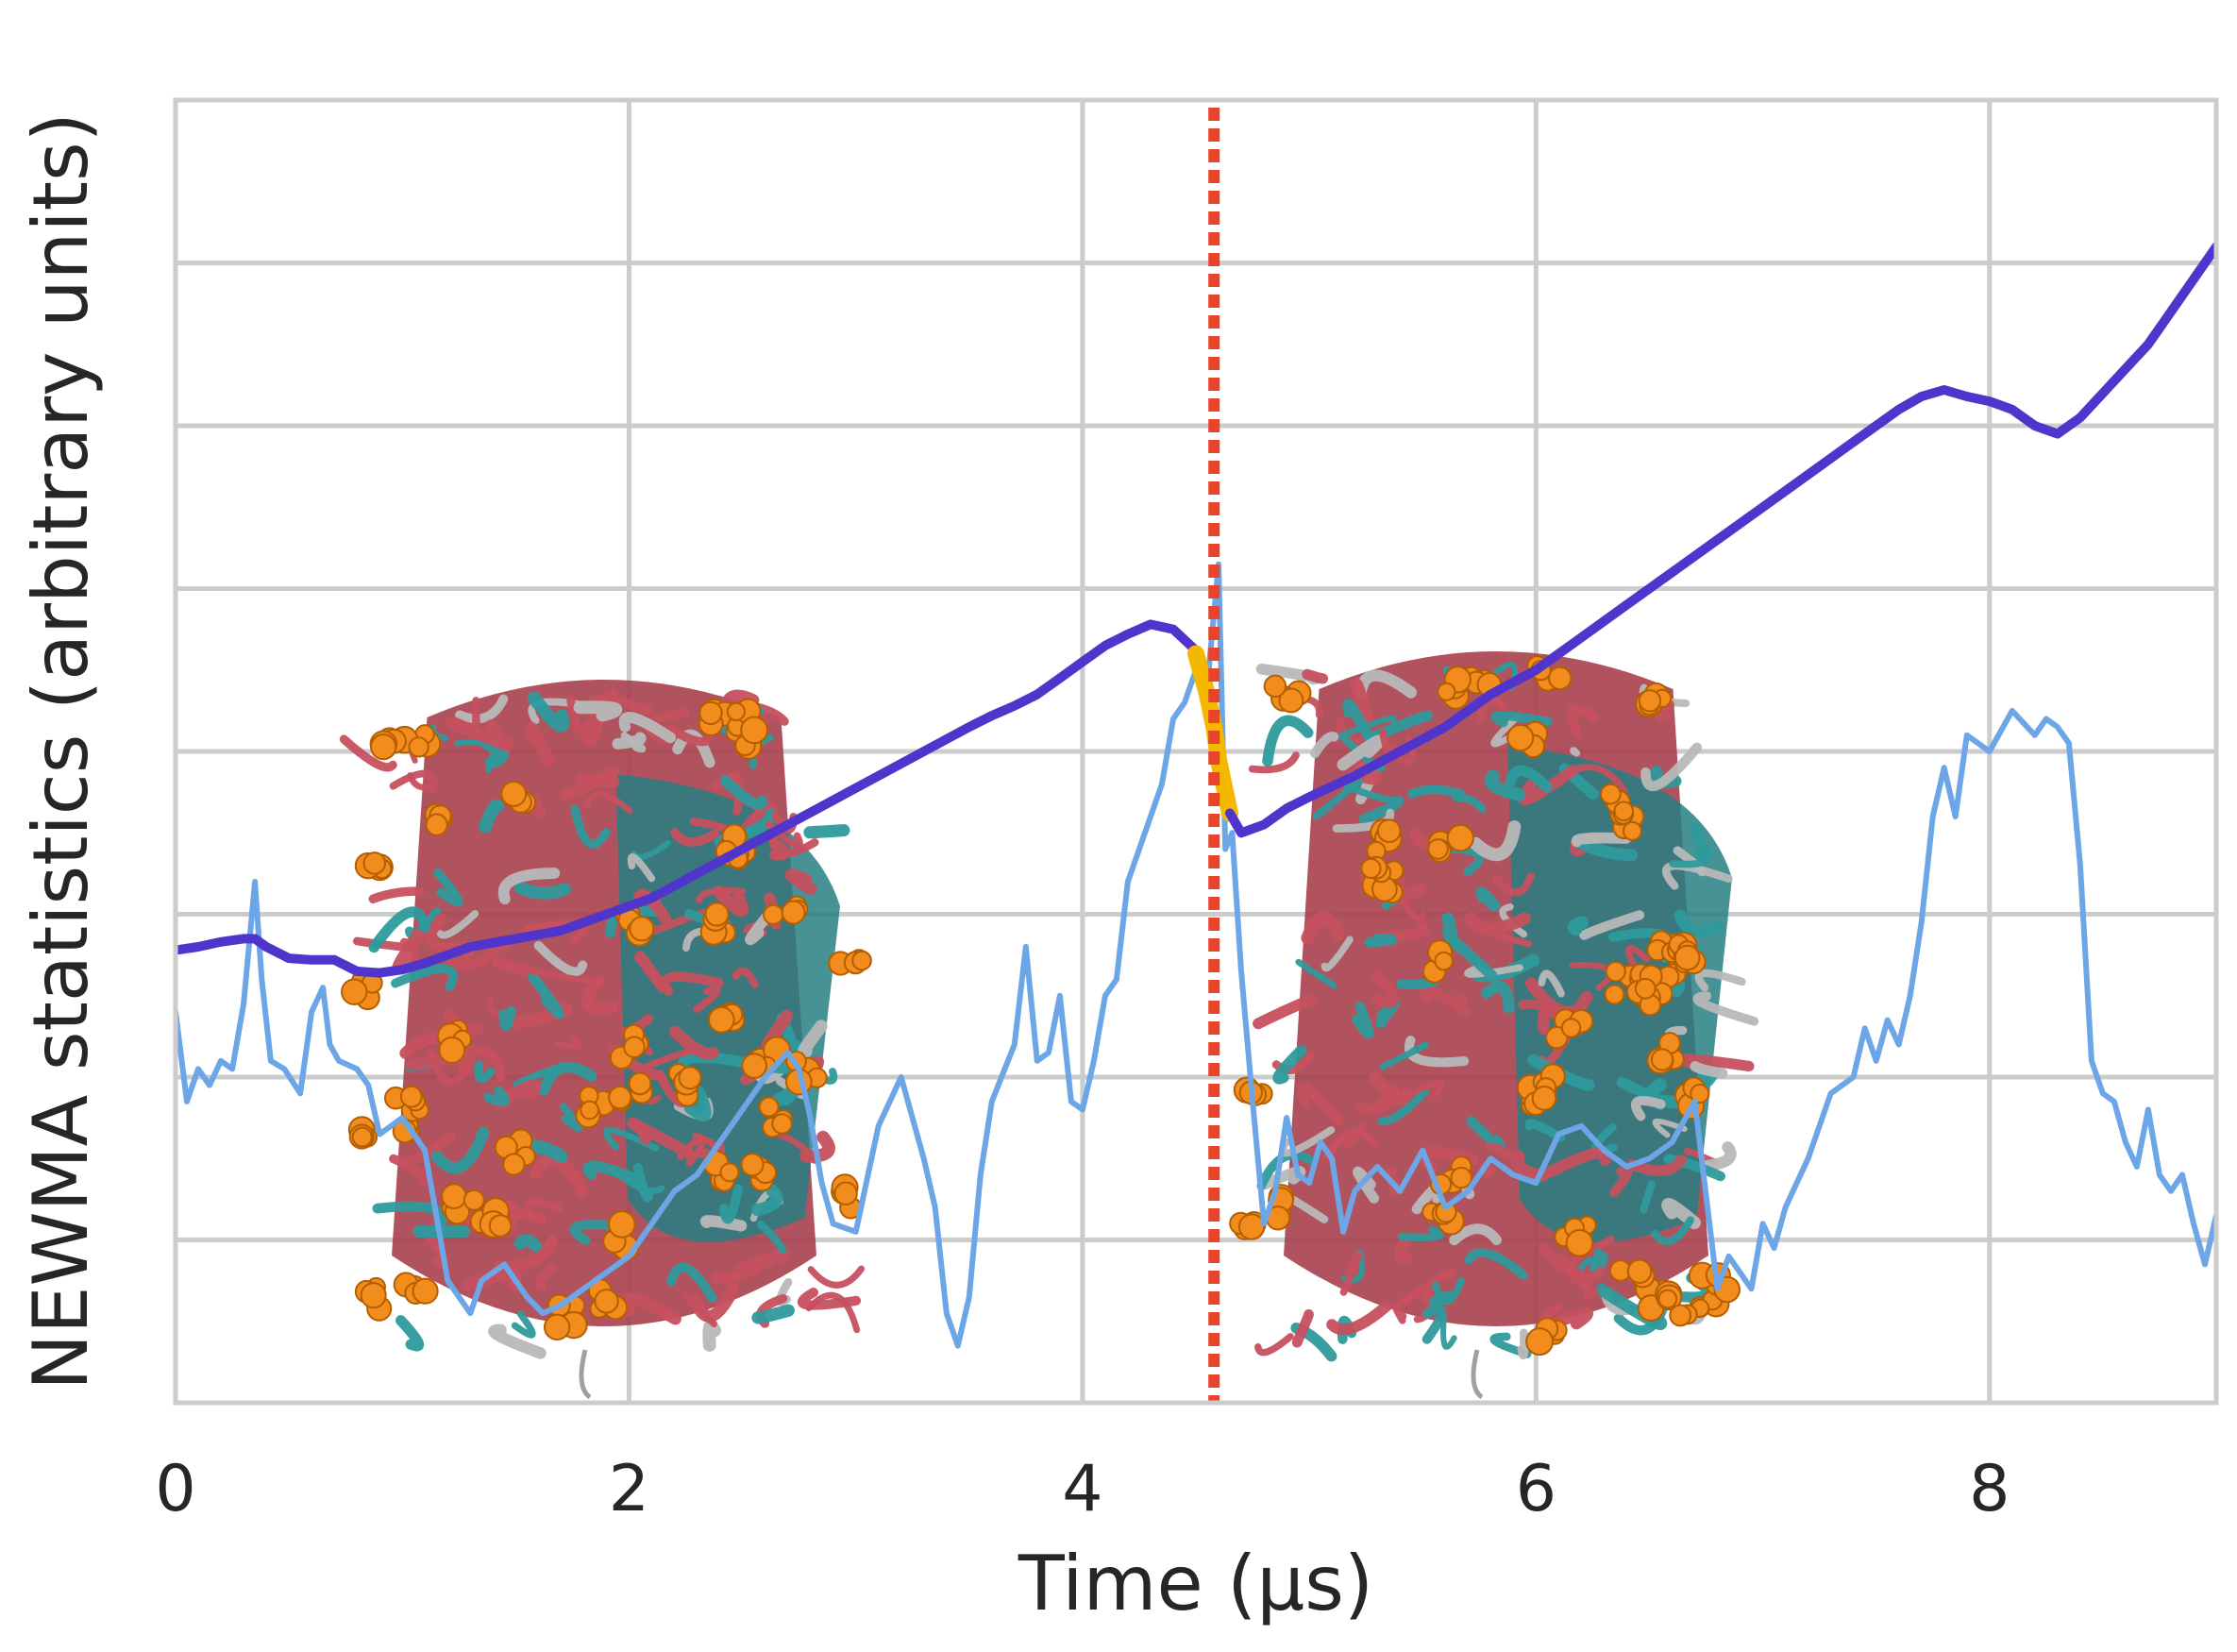 The width and height of the screenshot is (2237, 1652). Describe the element at coordinates (1082, 1489) in the screenshot. I see `x-tick-labels: 0 2 4 6 8` at that location.